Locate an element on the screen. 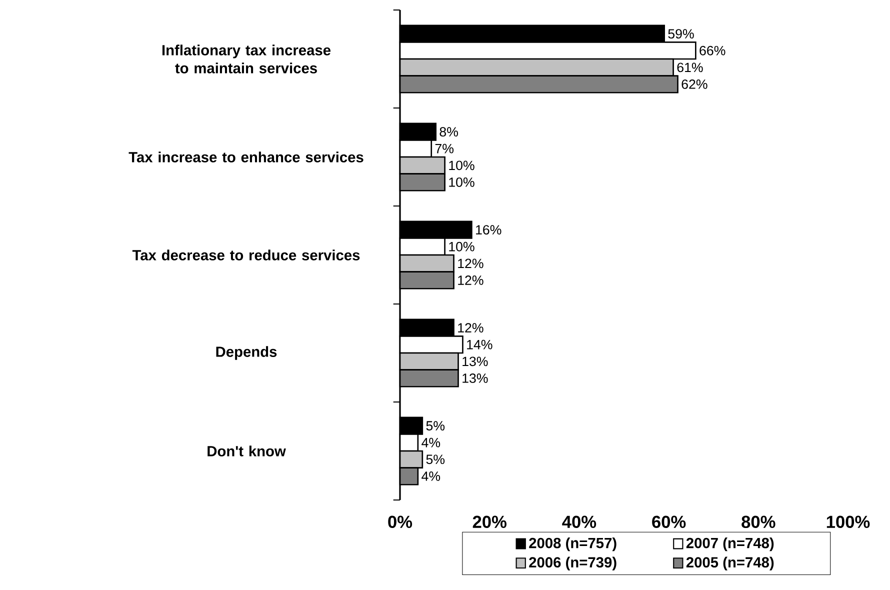 The image size is (890, 590). x-tick-label: 40% is located at coordinates (579, 522).